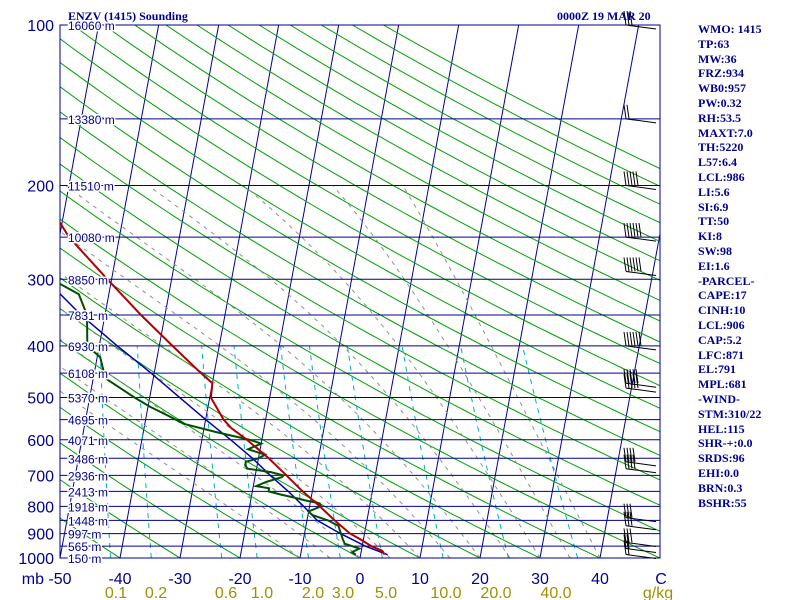 Image resolution: width=800 pixels, height=600 pixels. What do you see at coordinates (495, 592) in the screenshot?
I see `mixing-ratio-label: 20.0` at bounding box center [495, 592].